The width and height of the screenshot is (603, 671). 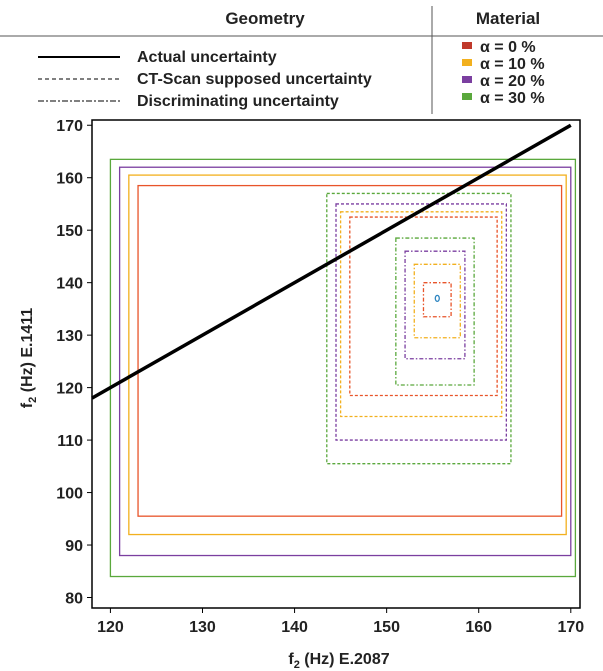 I want to click on y-tick-label: 90, so click(x=74, y=546).